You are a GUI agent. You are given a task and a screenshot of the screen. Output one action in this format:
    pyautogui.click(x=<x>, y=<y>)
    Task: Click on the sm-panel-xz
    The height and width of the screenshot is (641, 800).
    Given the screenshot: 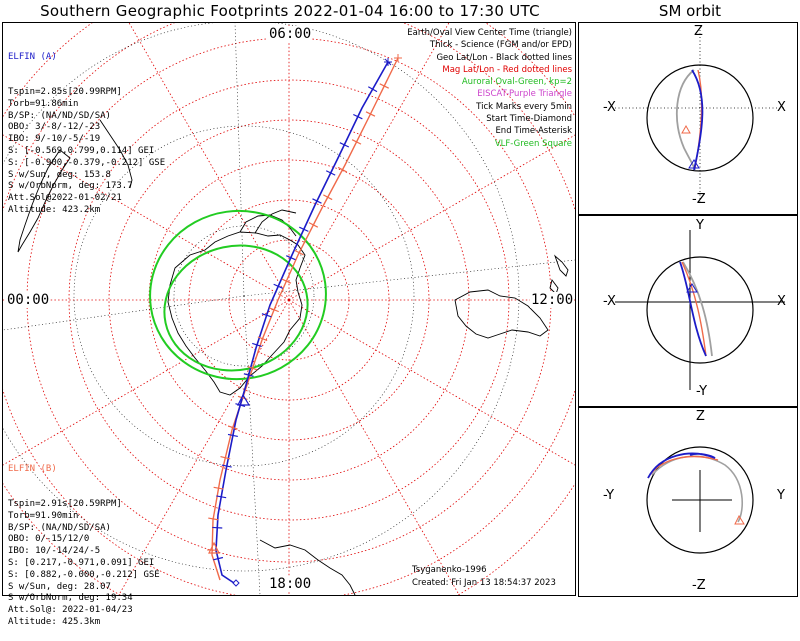 What is the action you would take?
    pyautogui.click(x=700, y=117)
    